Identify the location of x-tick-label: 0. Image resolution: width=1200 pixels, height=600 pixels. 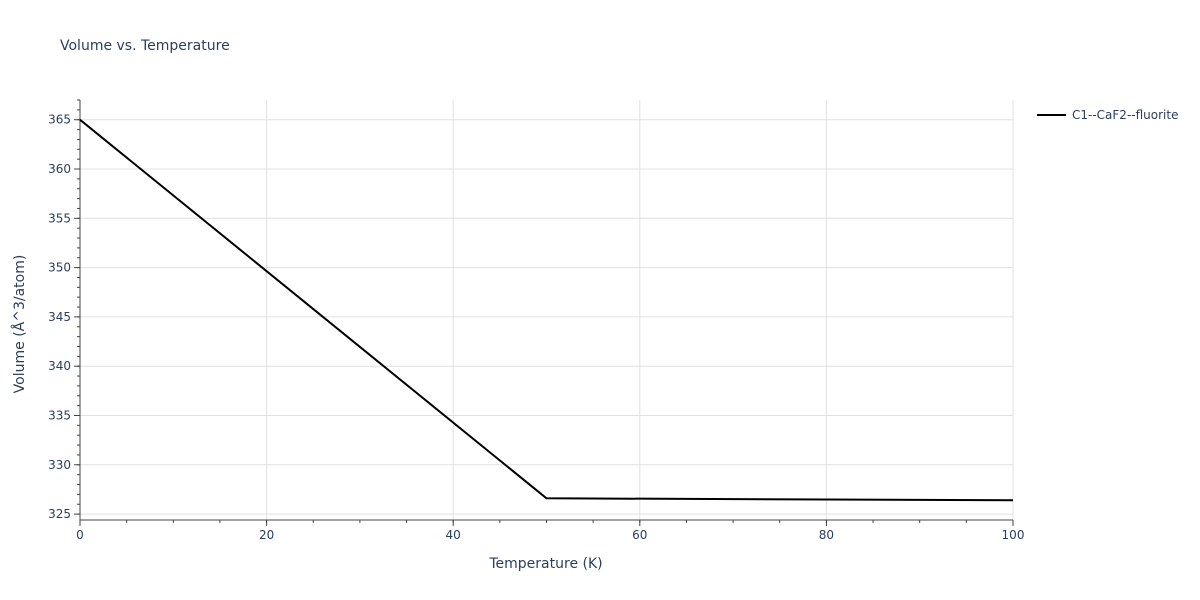
(80, 535).